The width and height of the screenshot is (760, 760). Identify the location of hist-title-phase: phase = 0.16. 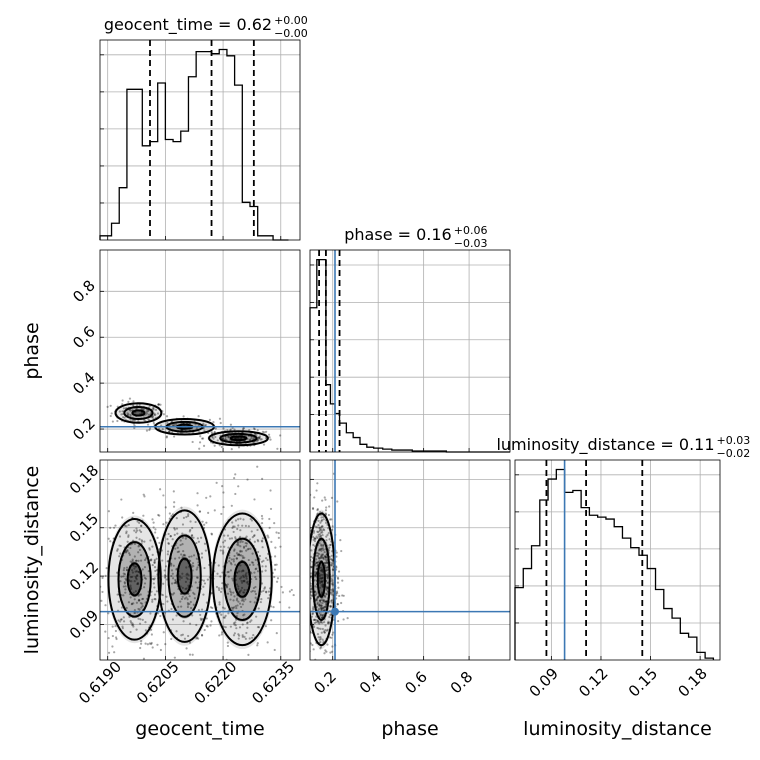
(397, 234).